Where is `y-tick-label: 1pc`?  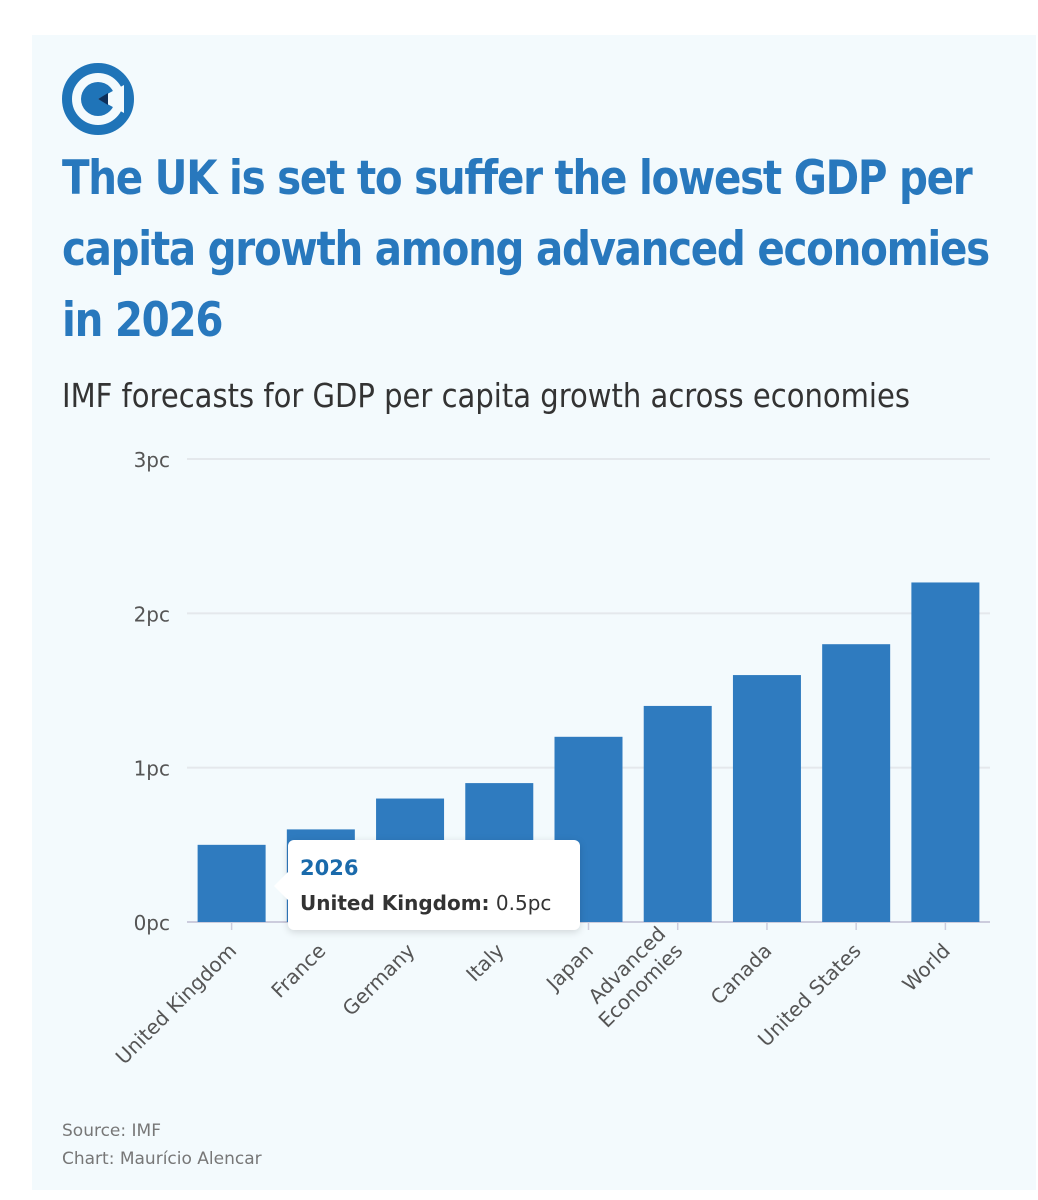 y-tick-label: 1pc is located at coordinates (152, 769).